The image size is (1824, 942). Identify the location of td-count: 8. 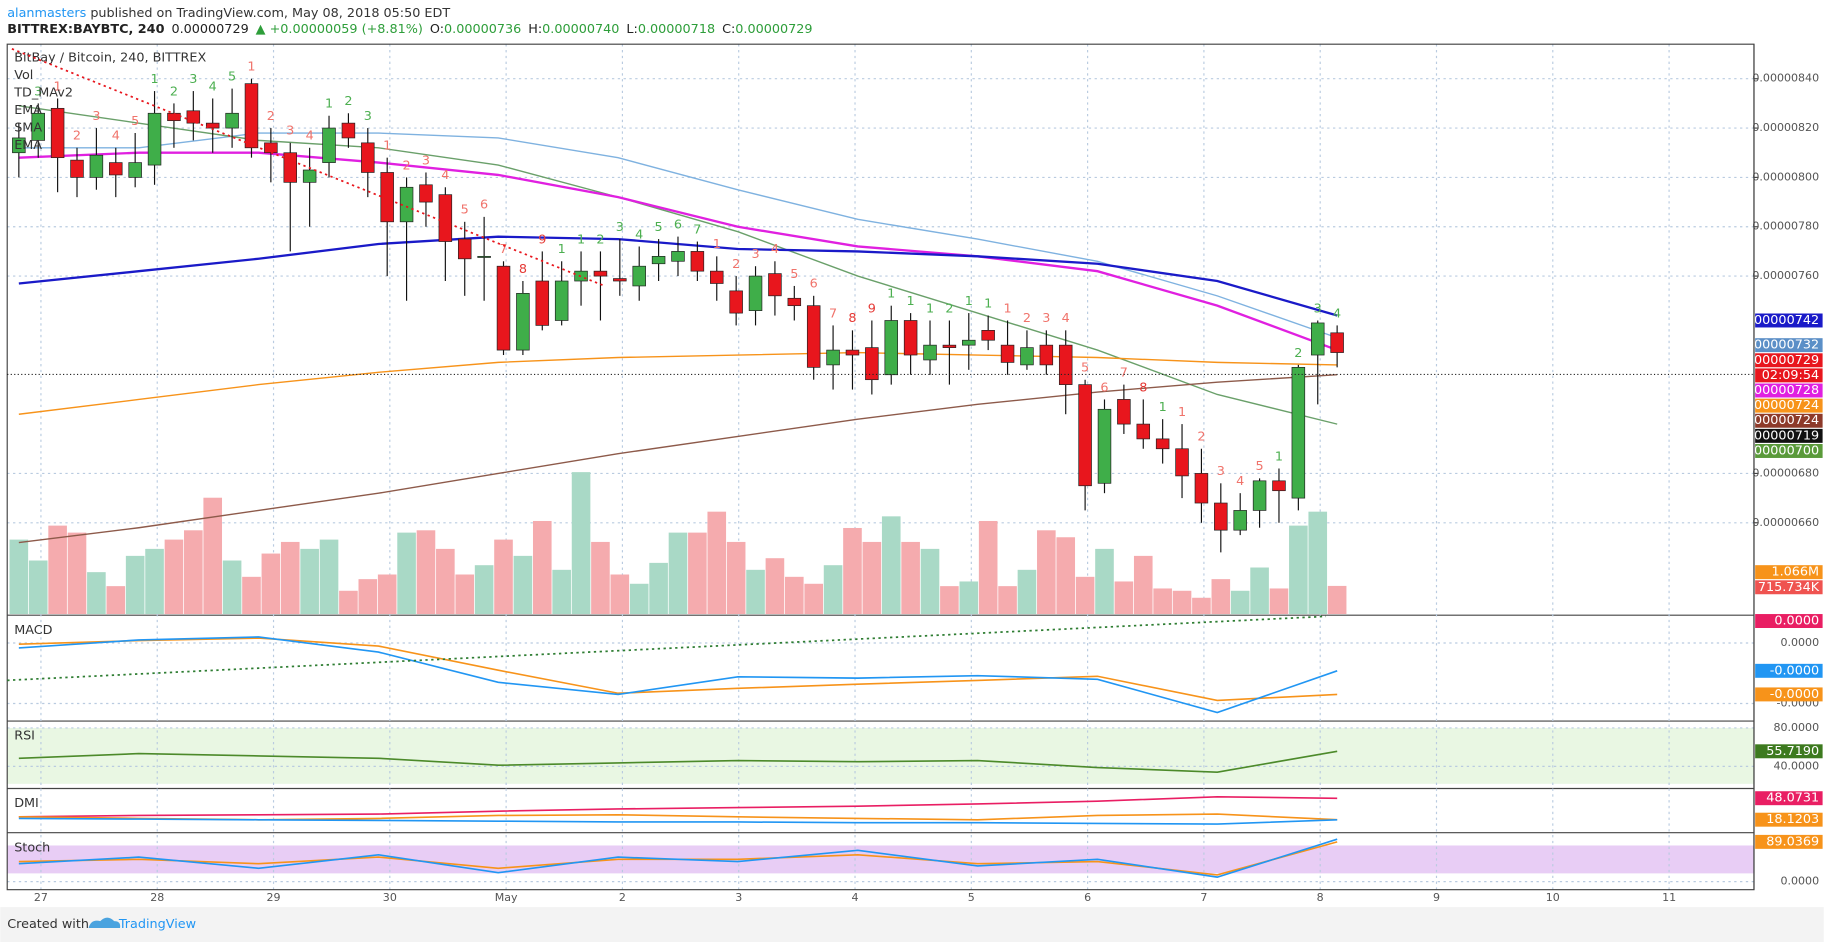
(852, 318).